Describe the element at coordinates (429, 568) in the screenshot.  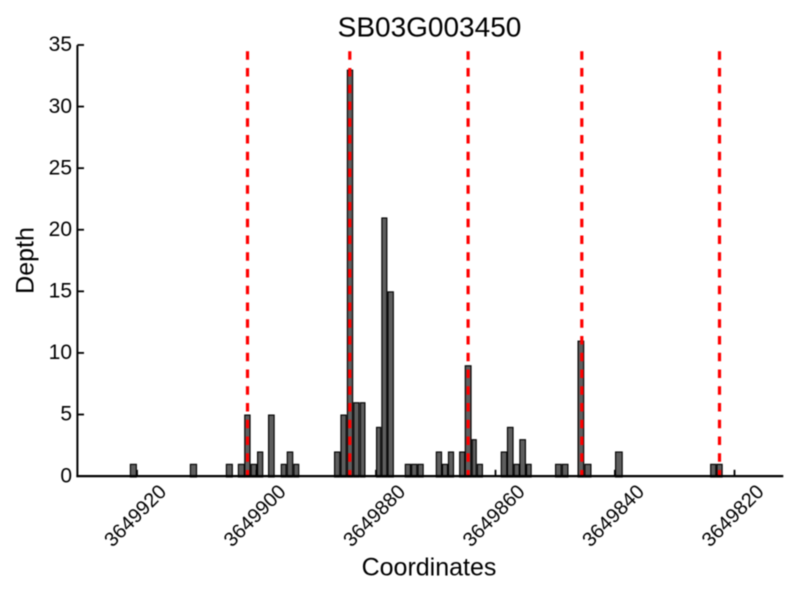
I see `svg-text: Coordinates` at that location.